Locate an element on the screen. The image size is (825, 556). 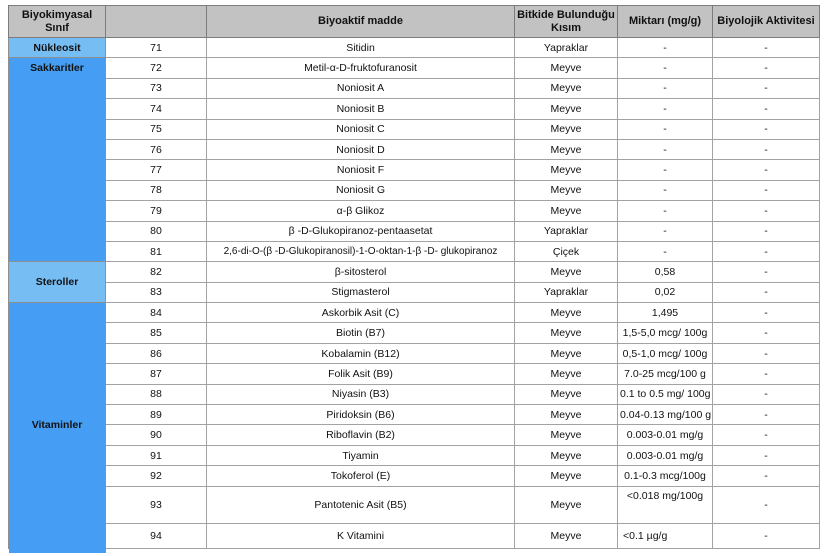
vitaminler-column-continuation is located at coordinates (57, 550).